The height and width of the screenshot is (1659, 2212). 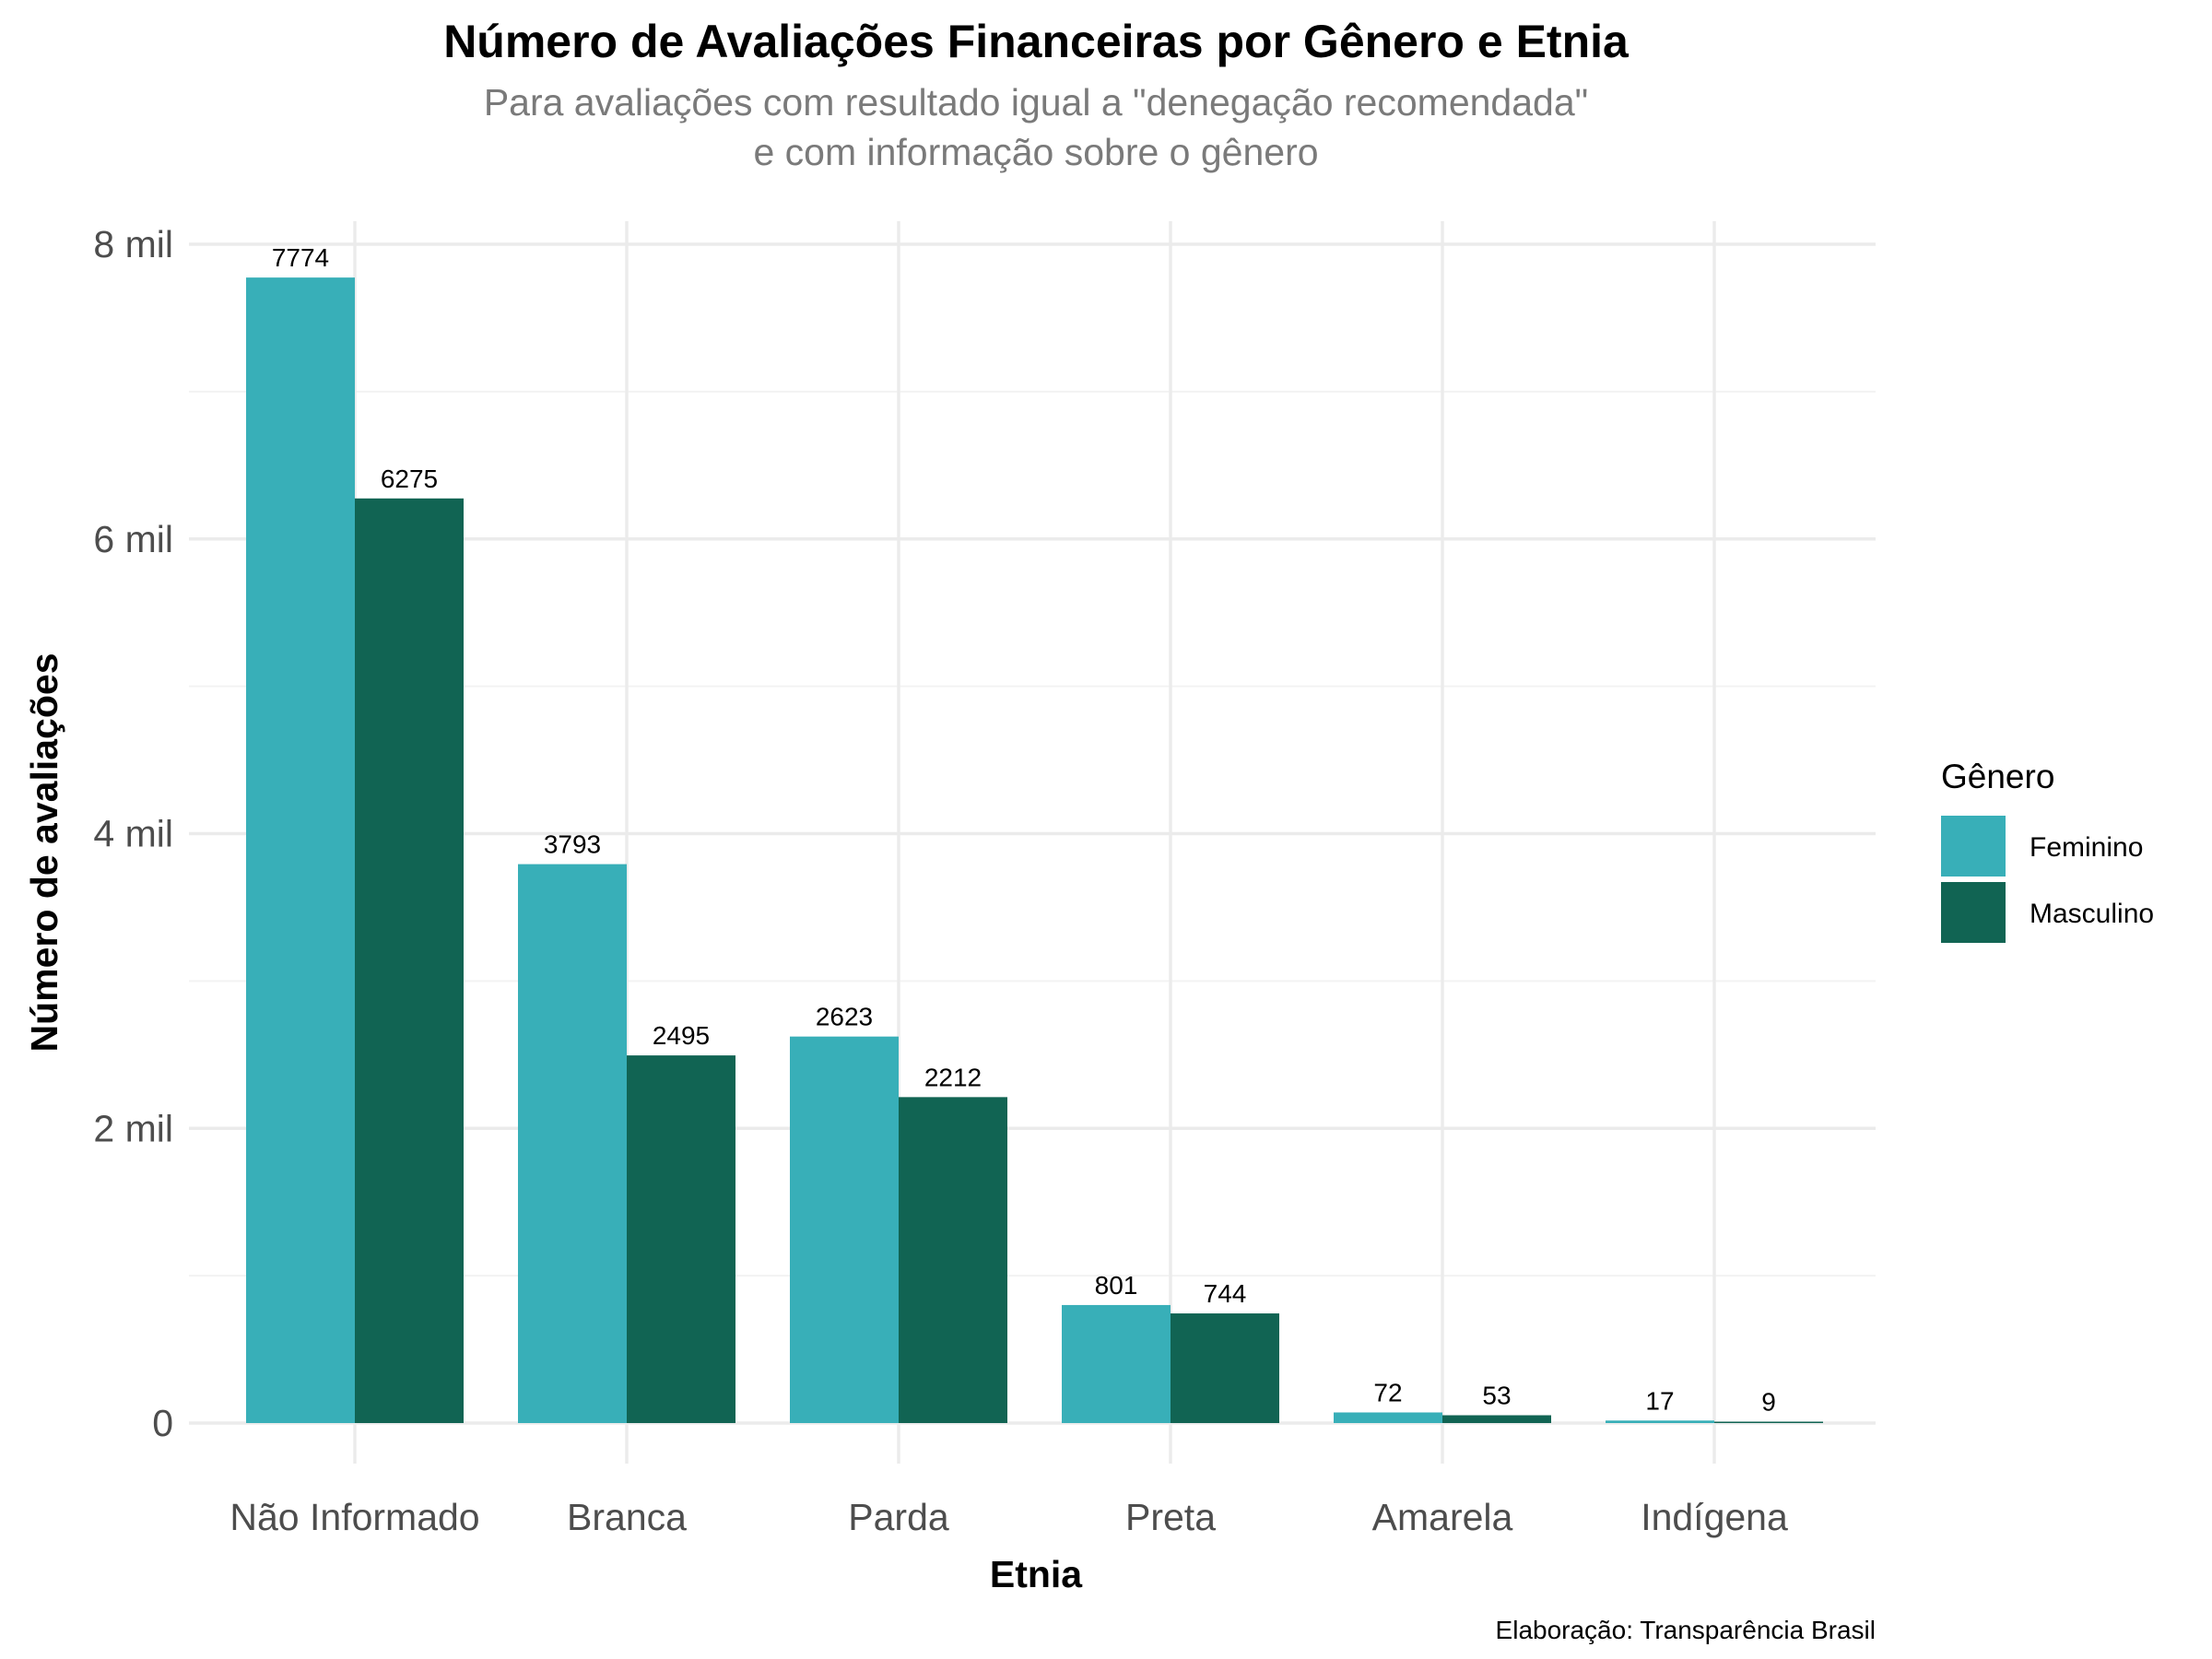 I want to click on data-label: 744, so click(x=1225, y=1293).